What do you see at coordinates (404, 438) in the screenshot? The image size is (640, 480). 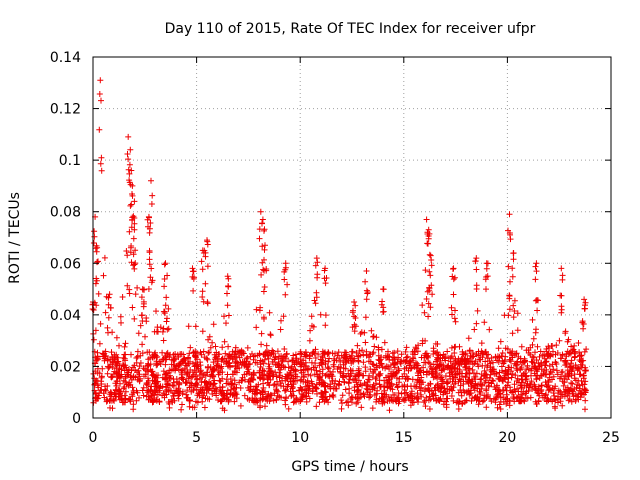 I see `x-tick-label: 15` at bounding box center [404, 438].